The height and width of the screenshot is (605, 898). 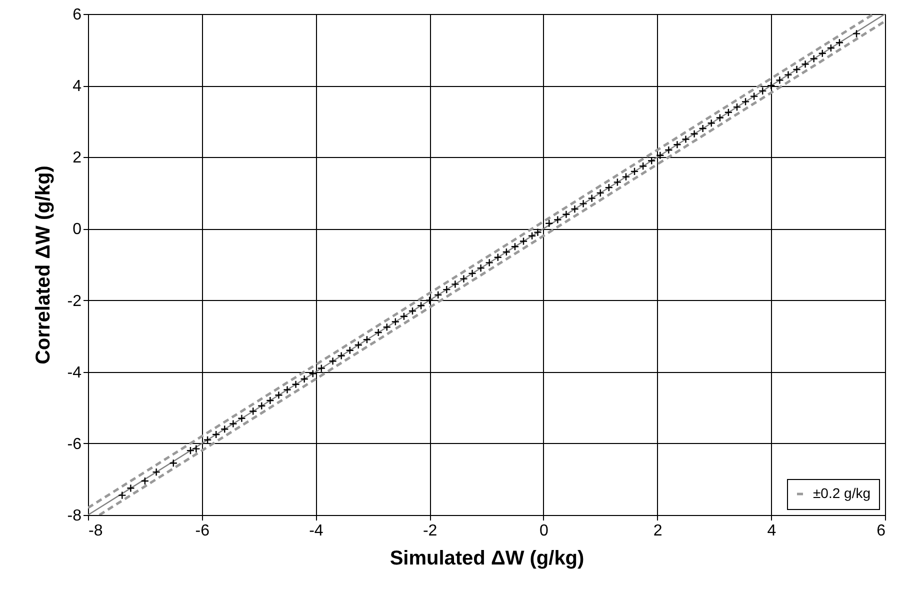 I want to click on x-tick-label: -4, so click(x=316, y=531).